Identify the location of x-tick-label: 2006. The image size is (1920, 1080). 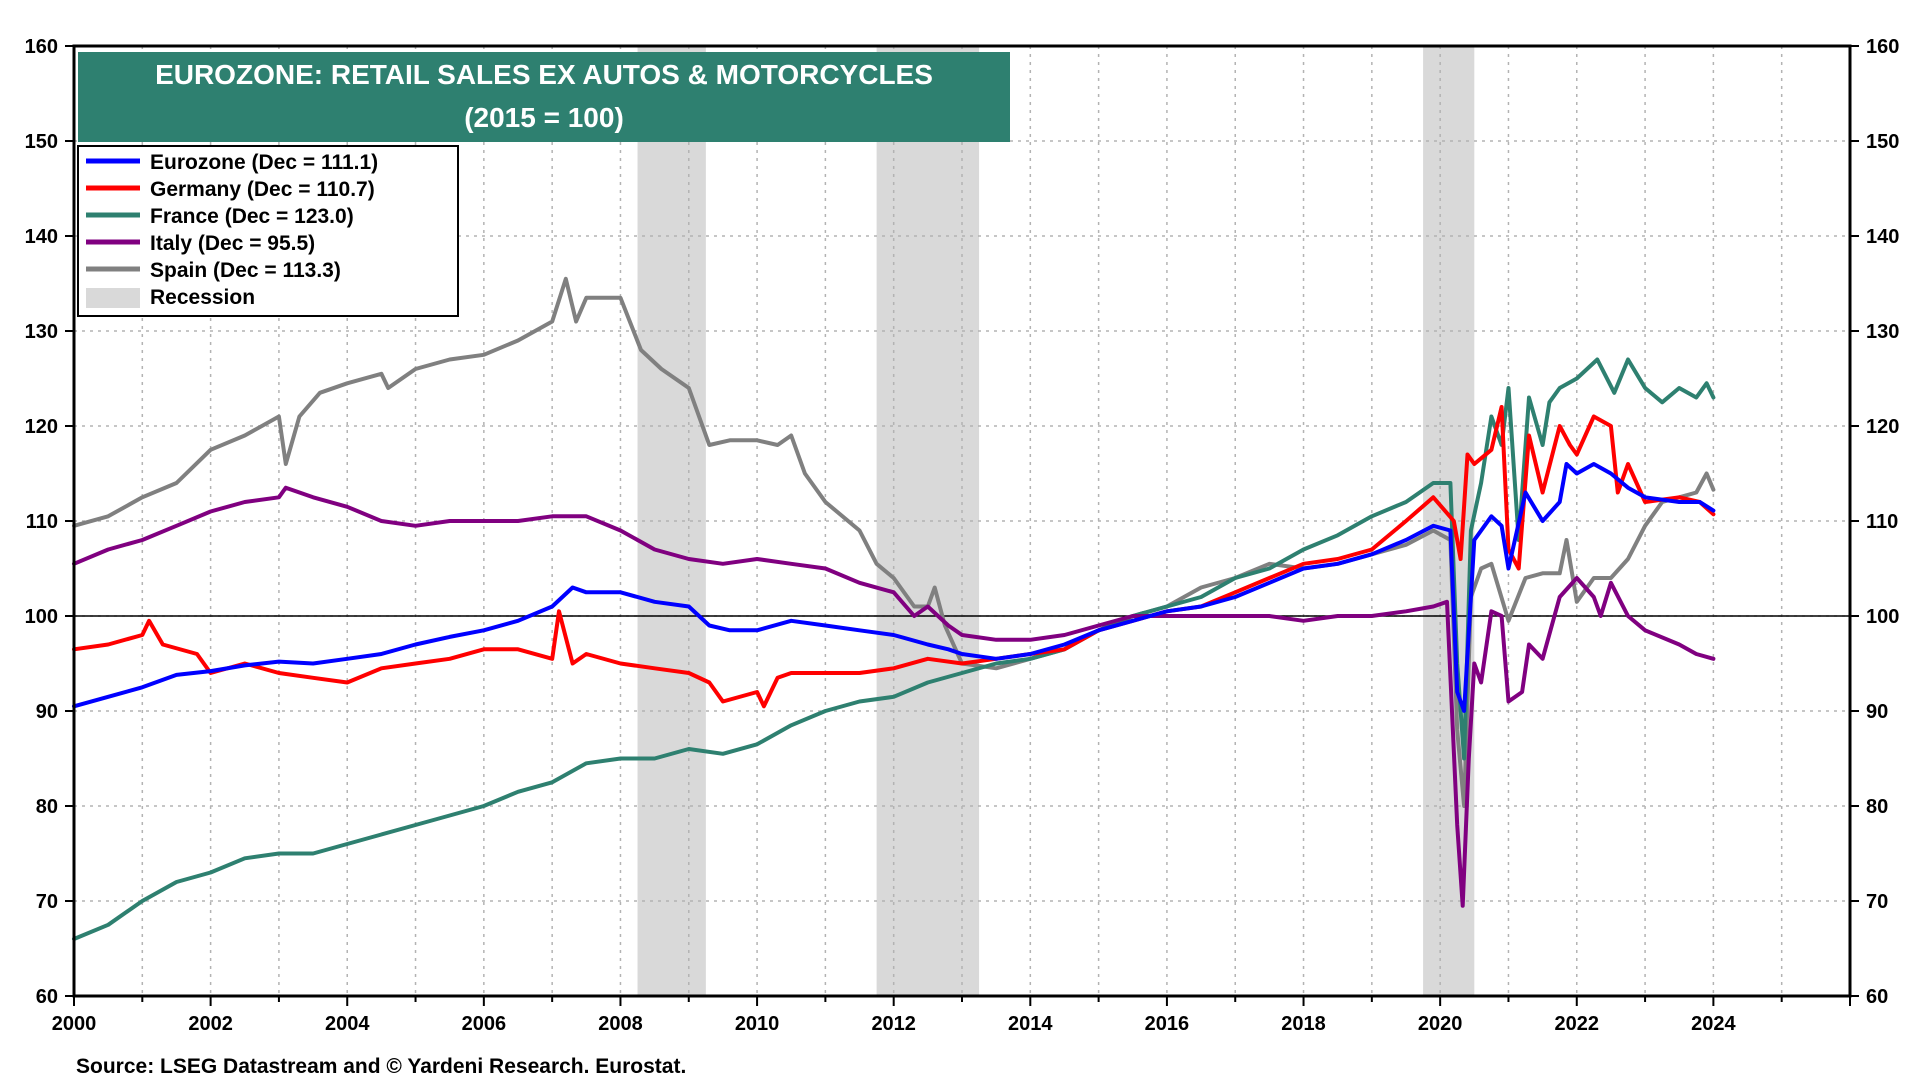
(484, 1024).